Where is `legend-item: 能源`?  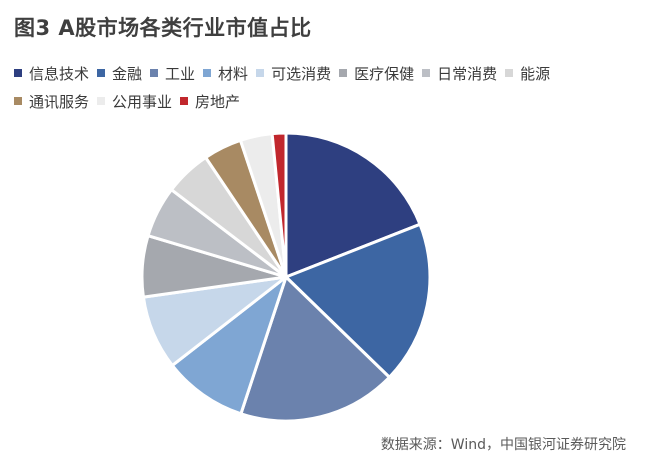
legend-item: 能源 is located at coordinates (527, 73).